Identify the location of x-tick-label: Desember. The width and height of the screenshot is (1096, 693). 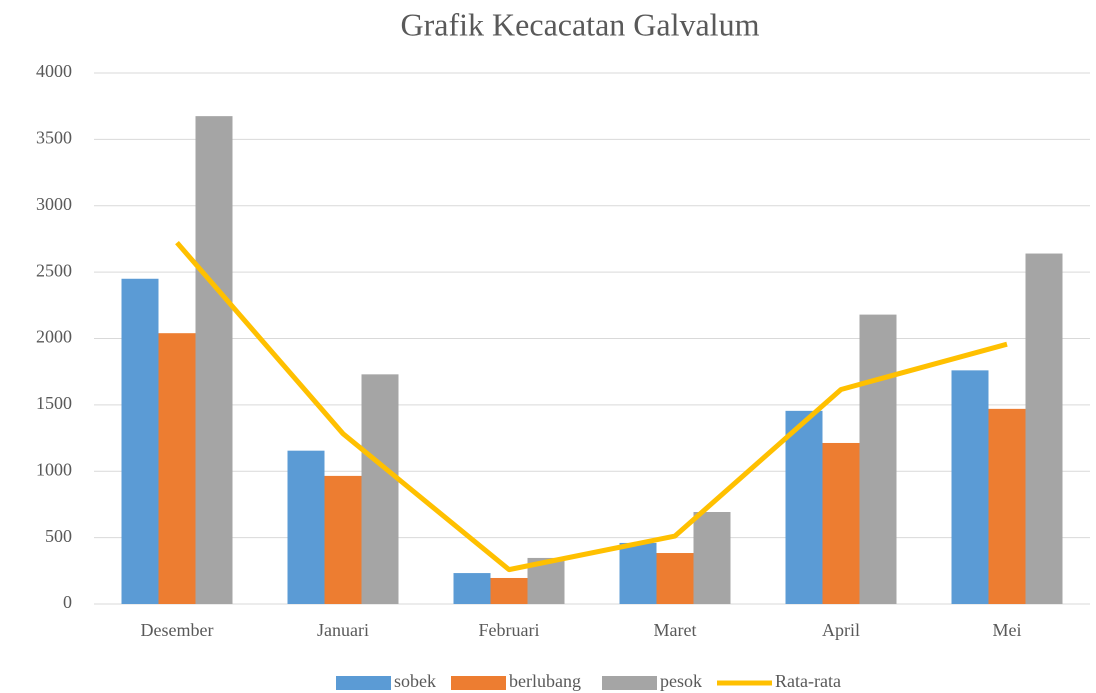
(177, 630).